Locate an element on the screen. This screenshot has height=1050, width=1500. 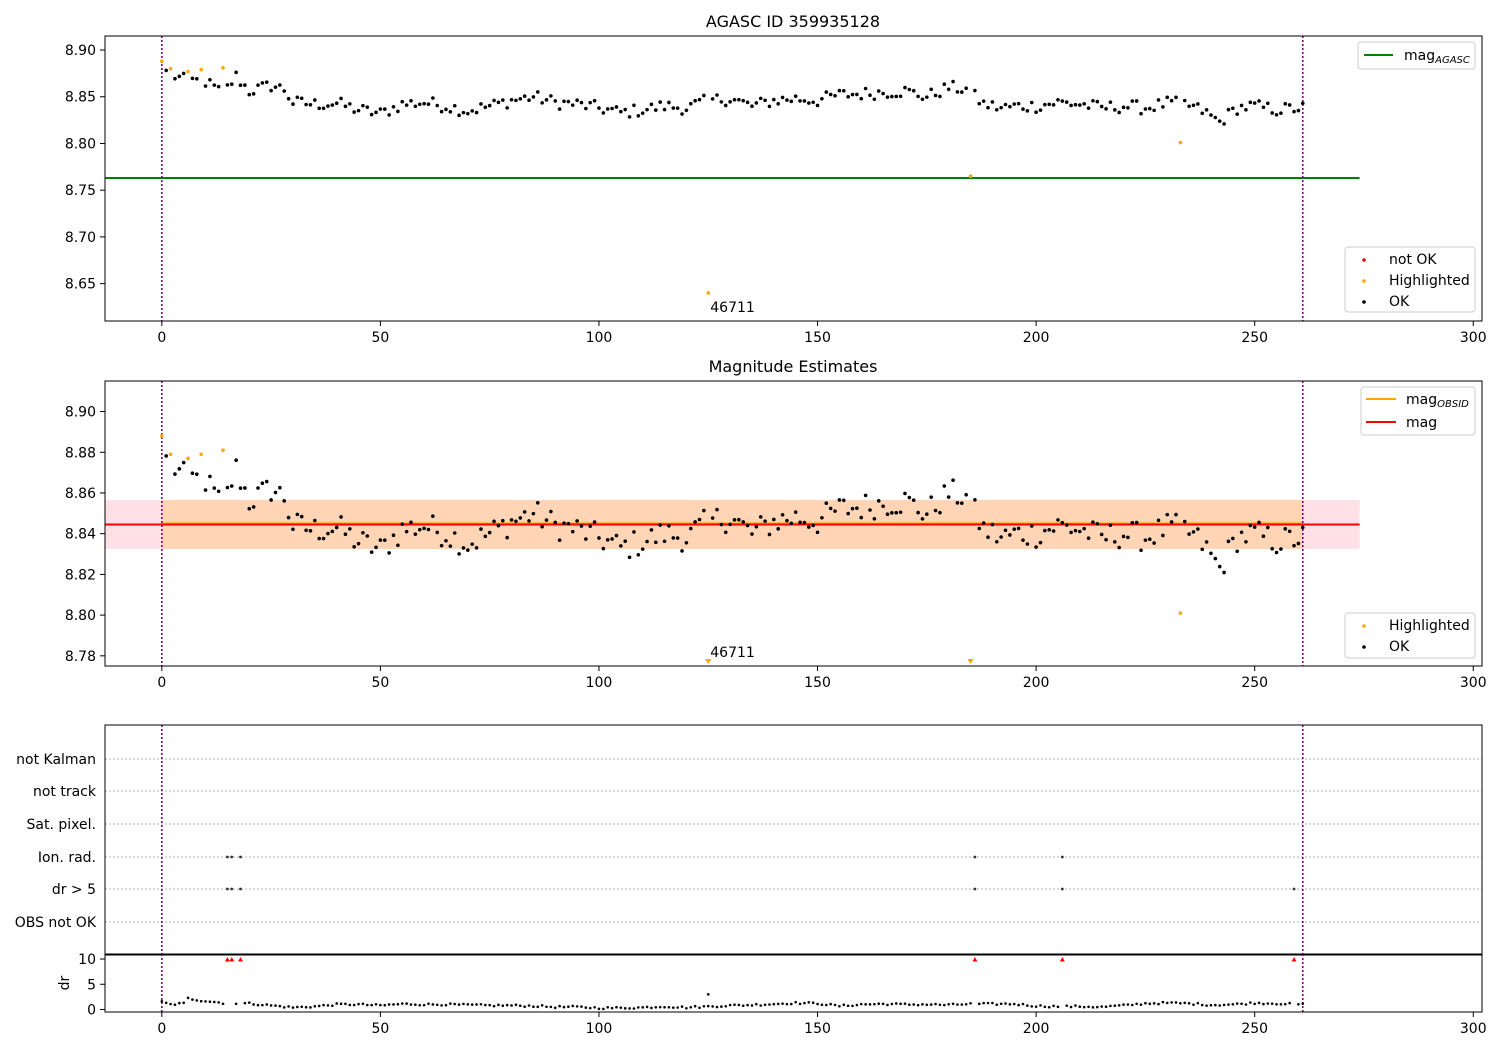
y-tick-label: 8.70 is located at coordinates (80, 238).